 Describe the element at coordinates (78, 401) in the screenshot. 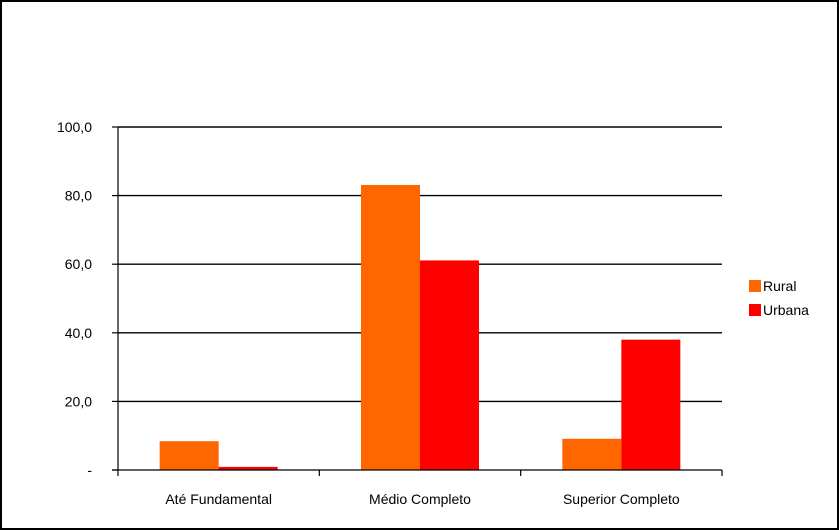

I see `y-tick-label: 20,0` at that location.